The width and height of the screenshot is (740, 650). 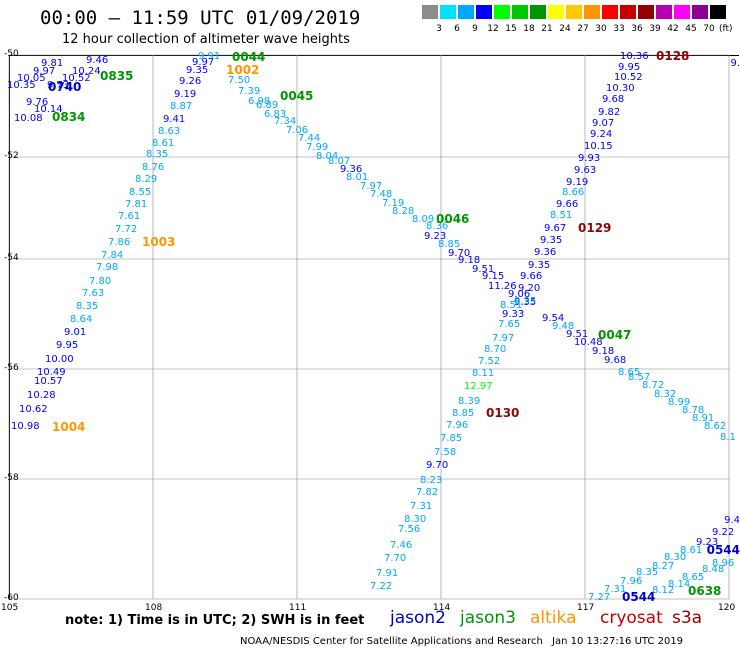 I want to click on longitude-label: 117, so click(x=586, y=608).